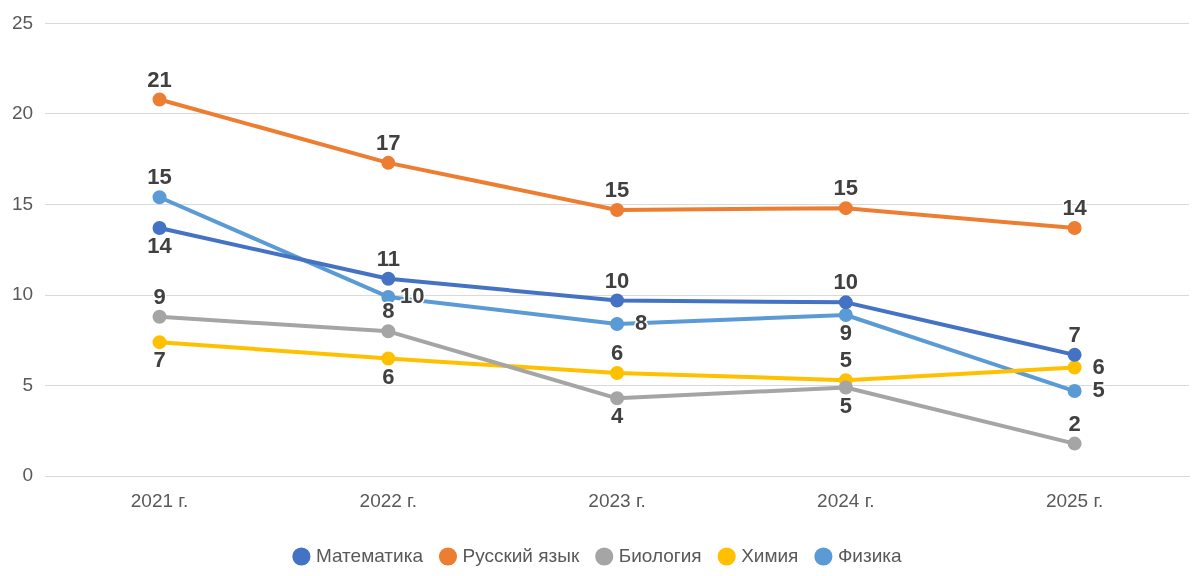 The height and width of the screenshot is (576, 1198). Describe the element at coordinates (770, 555) in the screenshot. I see `legend-label: Химия` at that location.